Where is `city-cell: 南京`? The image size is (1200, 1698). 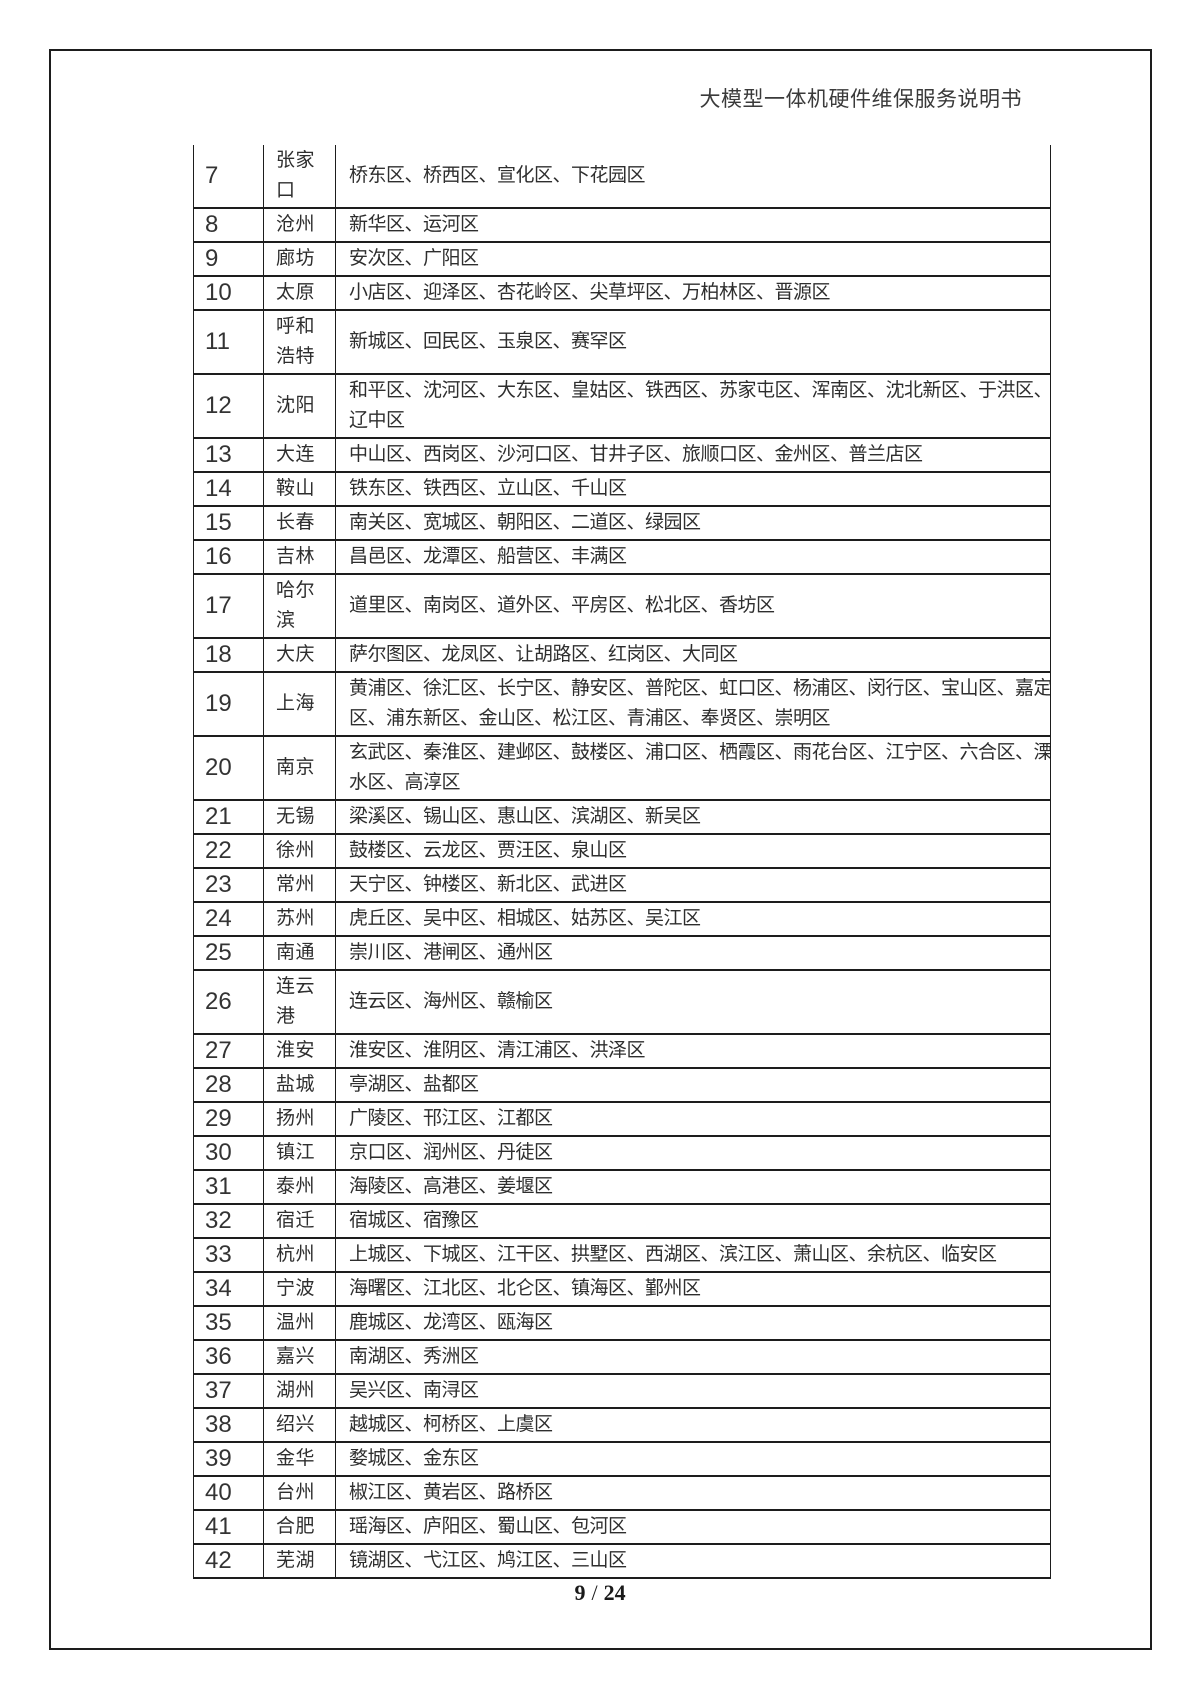
city-cell: 南京 is located at coordinates (299, 768).